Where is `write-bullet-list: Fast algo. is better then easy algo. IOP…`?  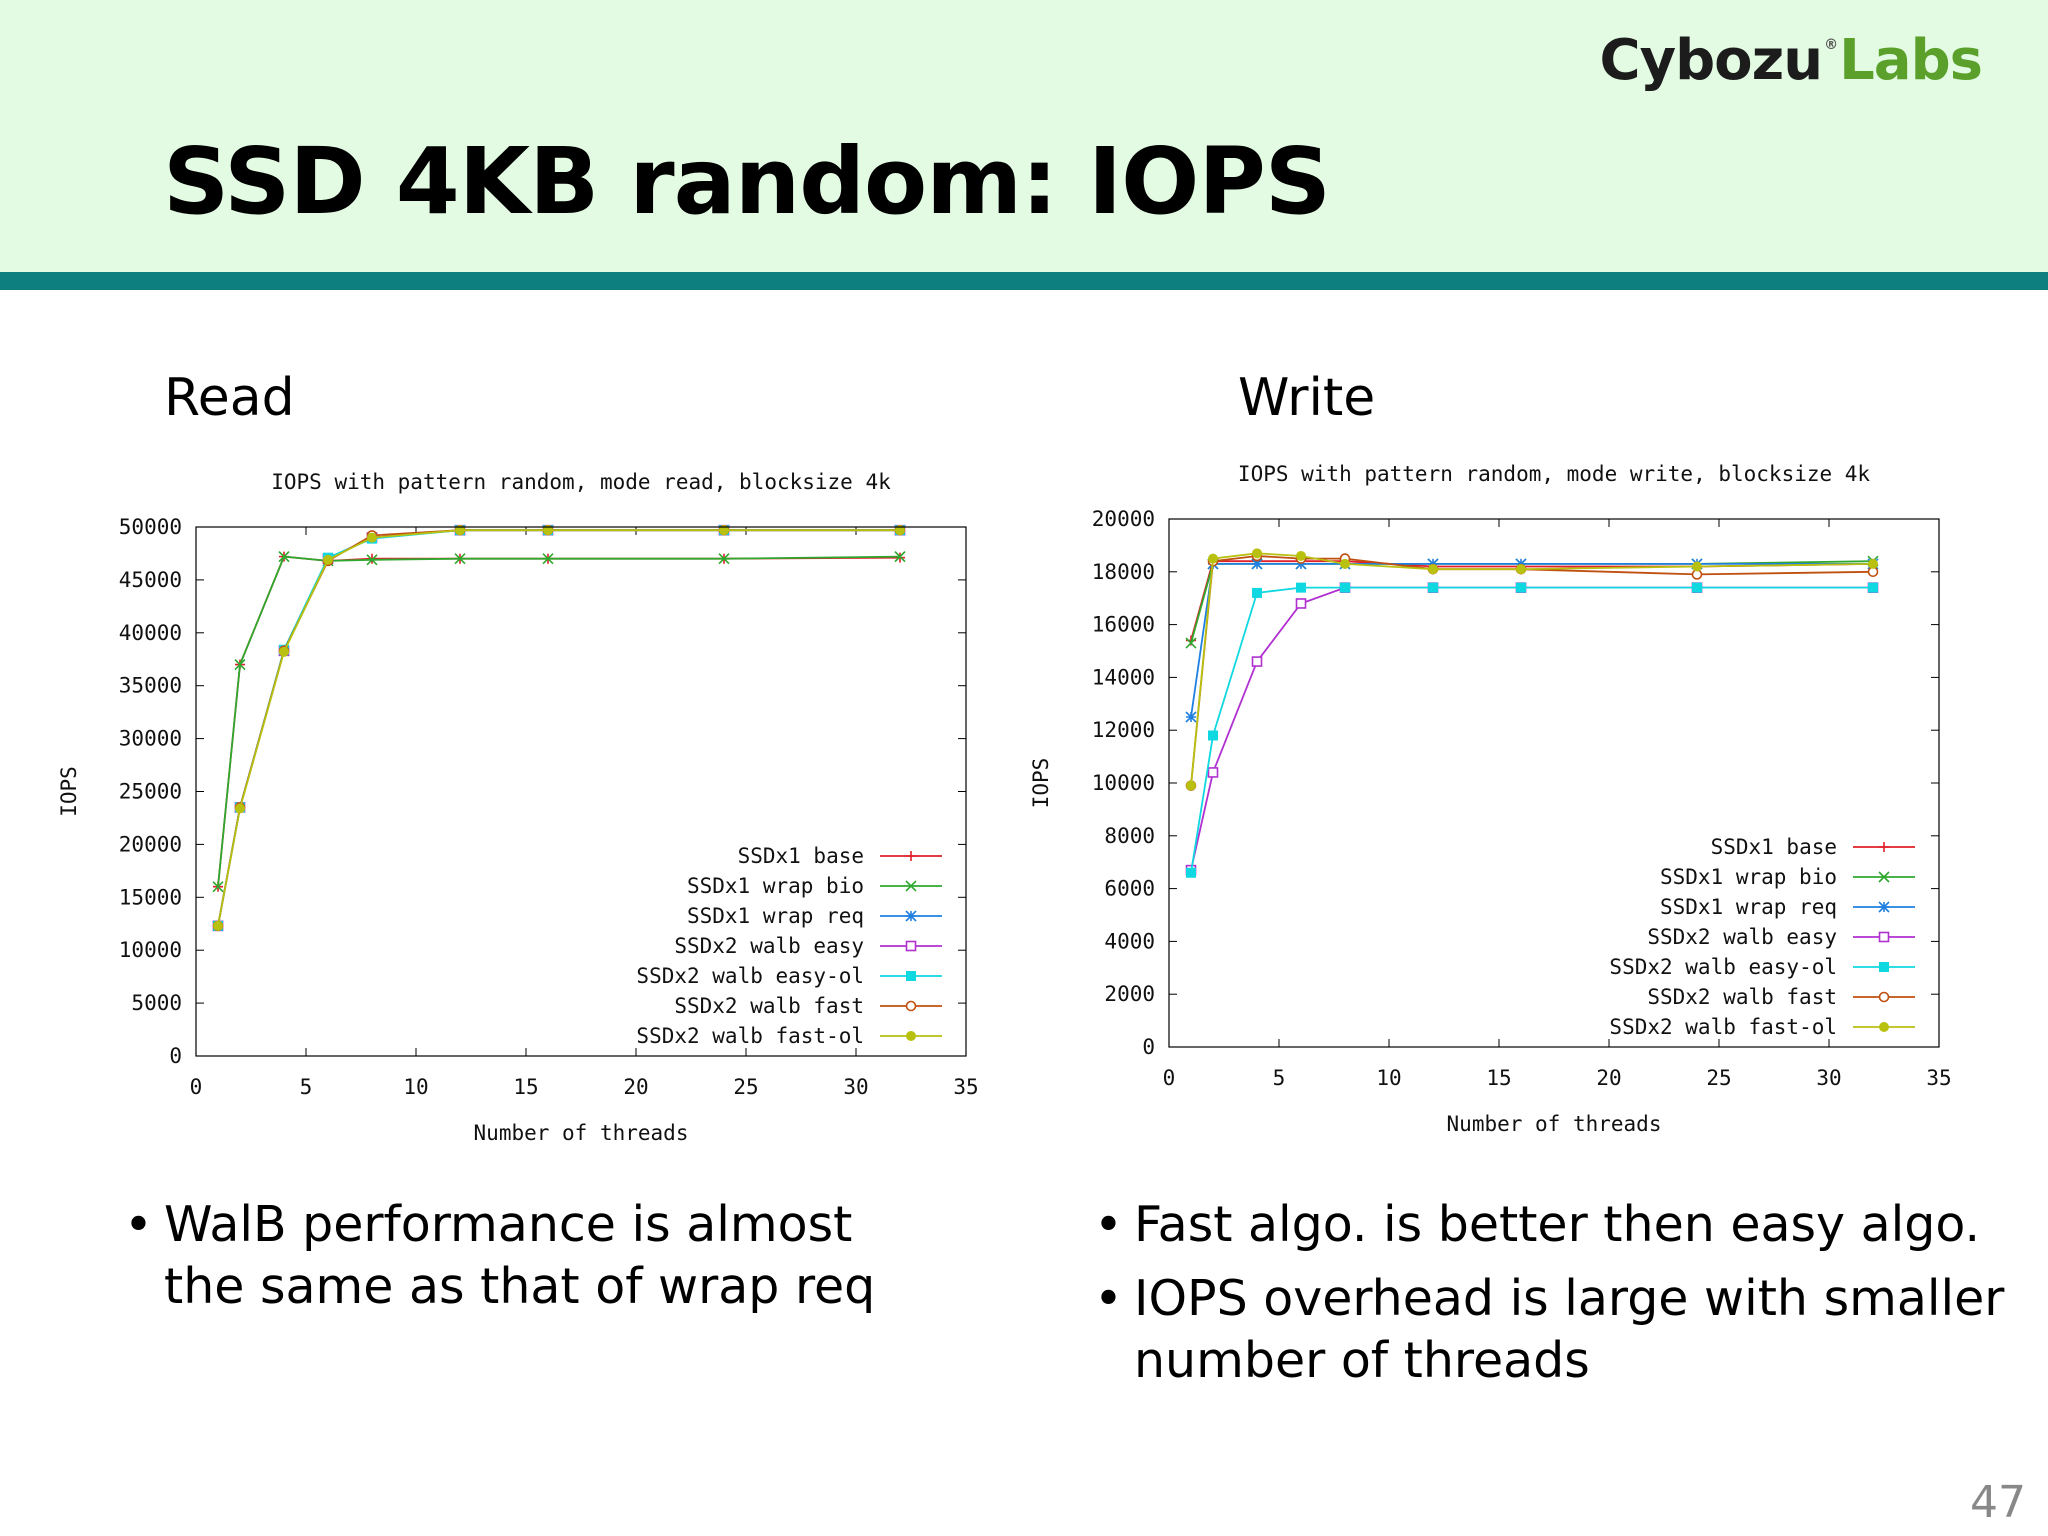 write-bullet-list: Fast algo. is better then easy algo. IOP… is located at coordinates (1554, 1299).